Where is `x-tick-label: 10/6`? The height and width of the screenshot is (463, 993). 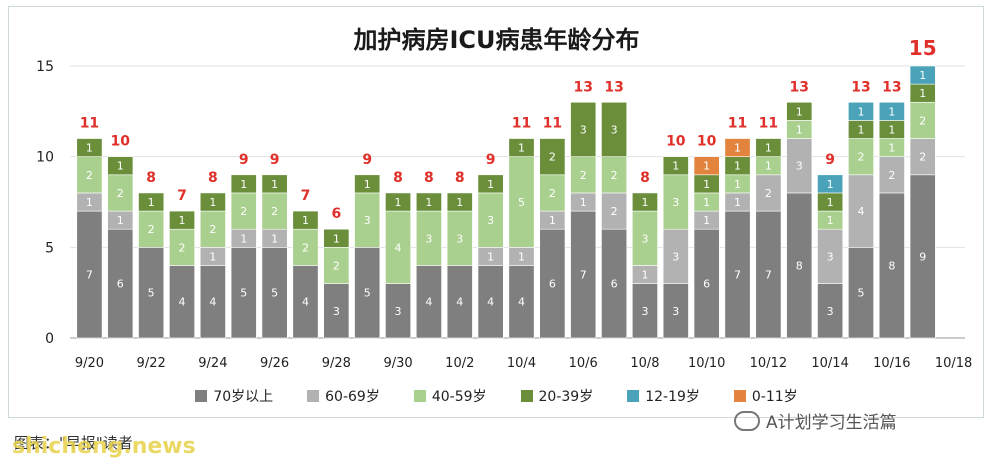 x-tick-label: 10/6 is located at coordinates (583, 363).